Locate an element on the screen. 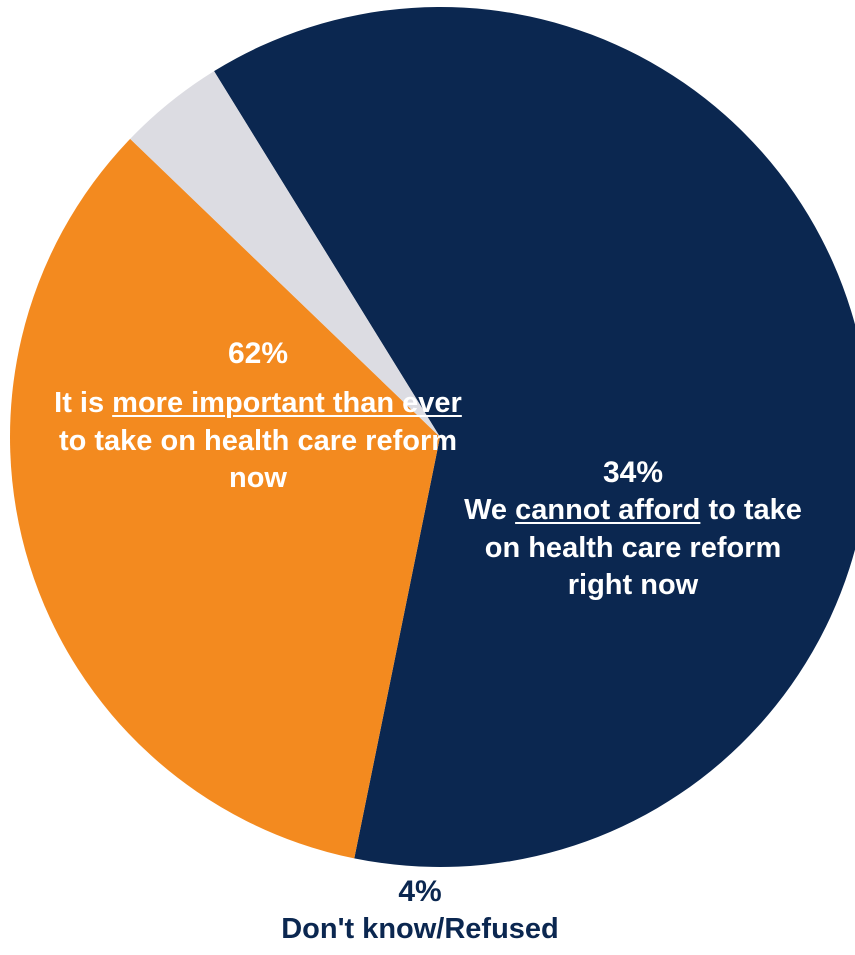  slice-percent-62: 62% is located at coordinates (258, 353).